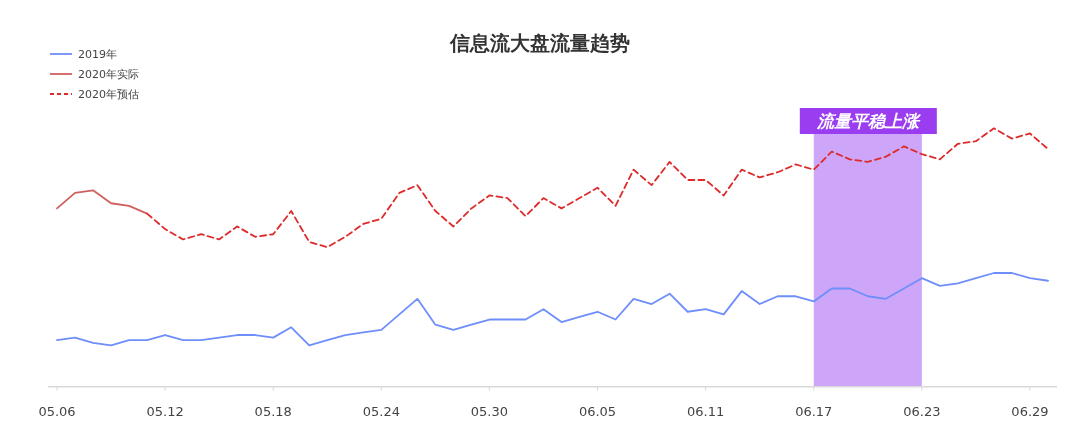 The width and height of the screenshot is (1080, 444). What do you see at coordinates (868, 247) in the screenshot?
I see `band: 流量平稳上涨` at bounding box center [868, 247].